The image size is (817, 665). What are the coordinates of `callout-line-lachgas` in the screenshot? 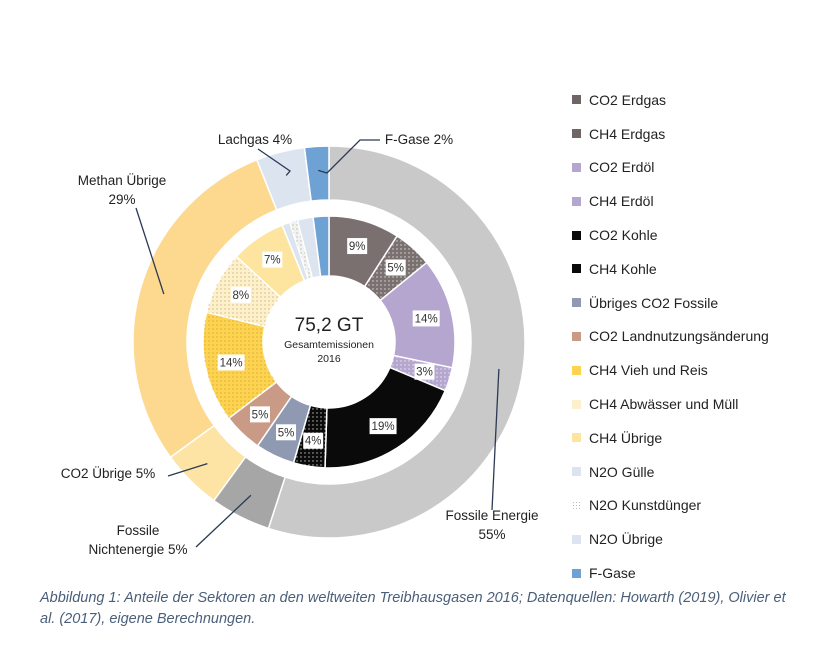 It's located at (274, 162).